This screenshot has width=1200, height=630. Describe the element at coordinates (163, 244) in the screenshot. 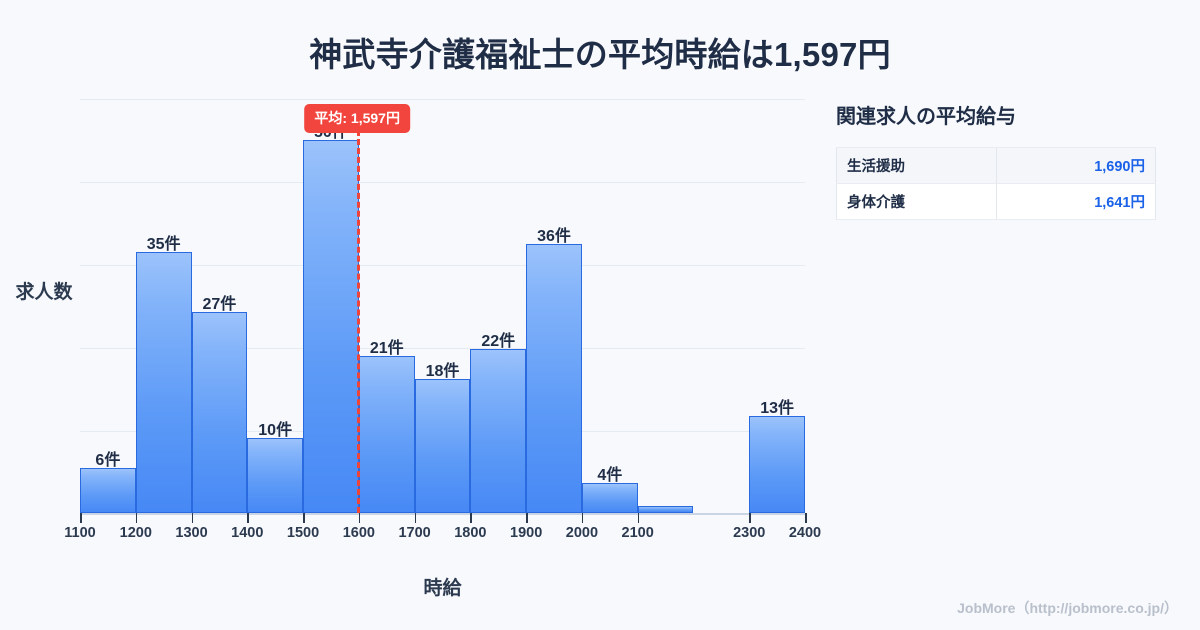

I see `bar-value-label: 35件` at that location.